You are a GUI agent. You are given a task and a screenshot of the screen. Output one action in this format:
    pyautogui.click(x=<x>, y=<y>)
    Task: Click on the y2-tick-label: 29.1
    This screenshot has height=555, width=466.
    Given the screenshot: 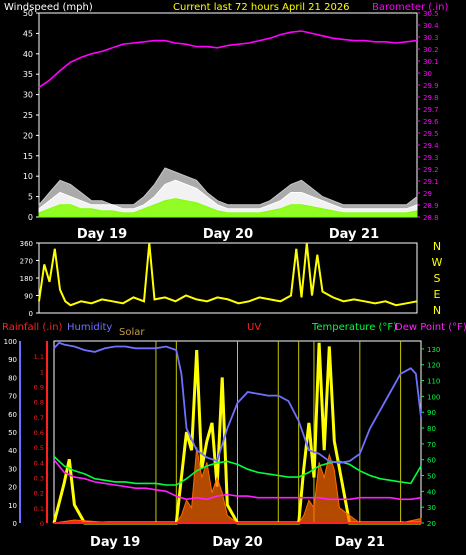 What is the action you would take?
    pyautogui.click(x=431, y=182)
    